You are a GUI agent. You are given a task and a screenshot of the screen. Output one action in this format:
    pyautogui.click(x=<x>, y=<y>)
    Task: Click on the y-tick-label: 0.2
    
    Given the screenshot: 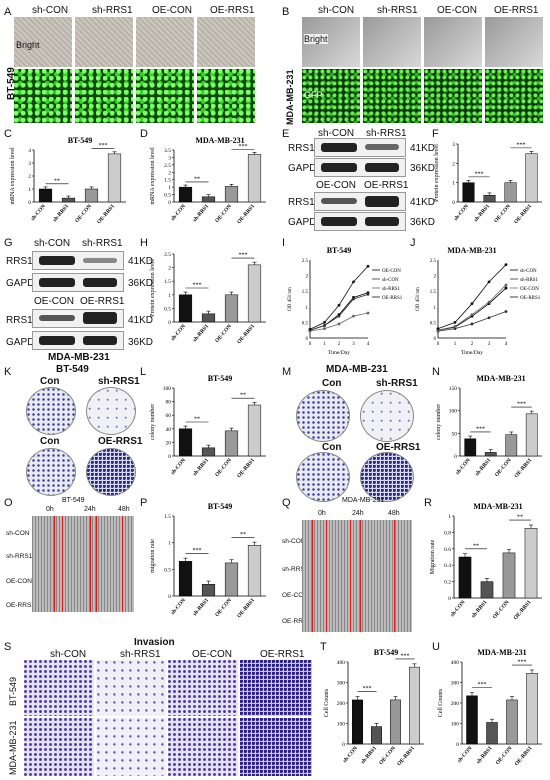 What is the action you would take?
    pyautogui.click(x=447, y=583)
    